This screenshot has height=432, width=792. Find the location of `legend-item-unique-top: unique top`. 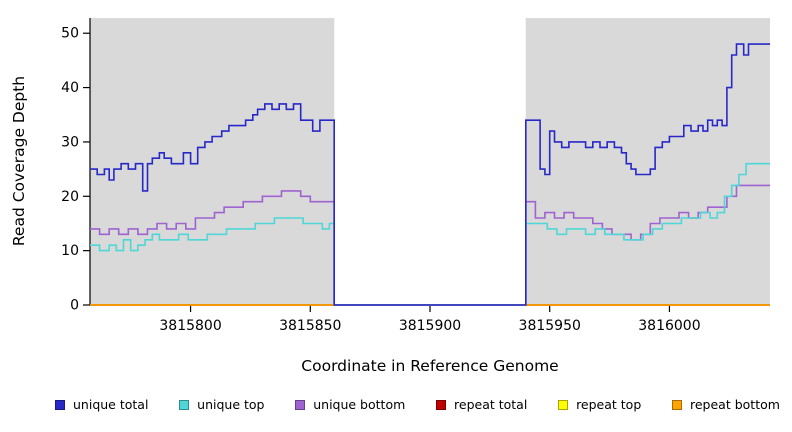

legend-item-unique-top: unique top is located at coordinates (221, 404).